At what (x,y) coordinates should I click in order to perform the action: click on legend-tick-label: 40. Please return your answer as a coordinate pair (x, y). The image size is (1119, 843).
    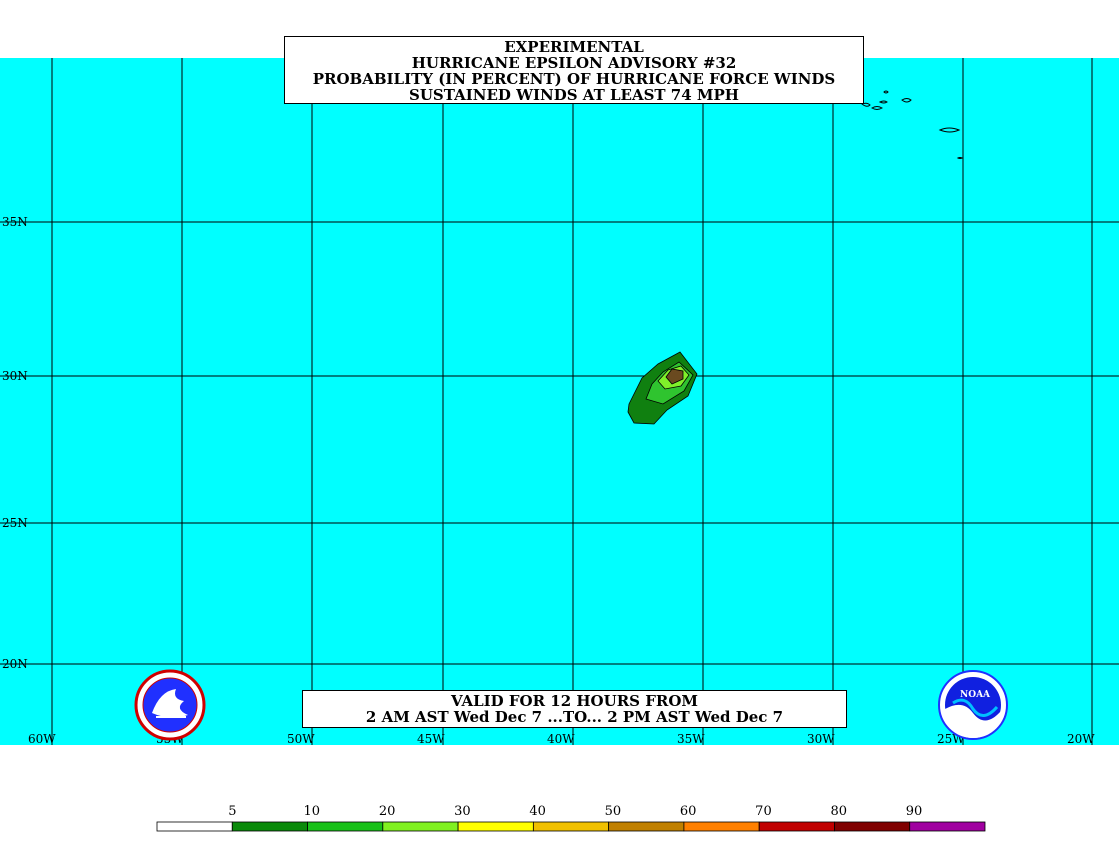
    Looking at the image, I should click on (537, 811).